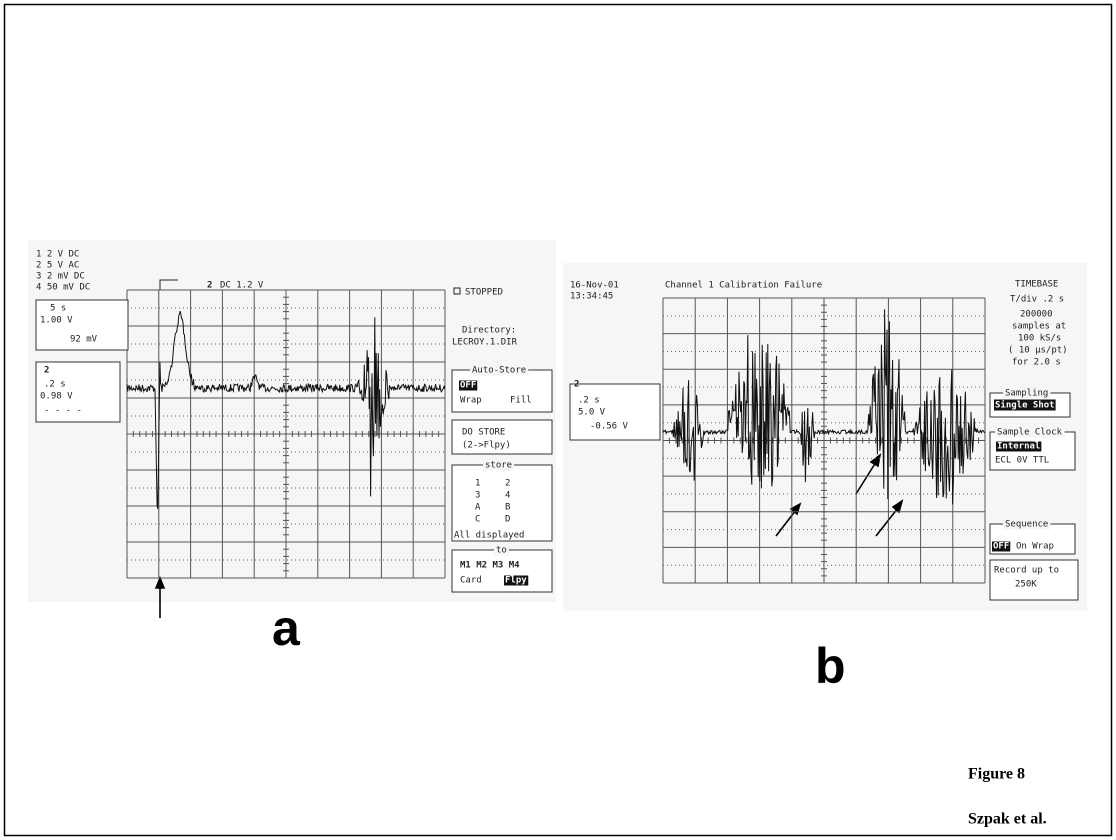  What do you see at coordinates (1039, 327) in the screenshot?
I see `timebase: samples at` at bounding box center [1039, 327].